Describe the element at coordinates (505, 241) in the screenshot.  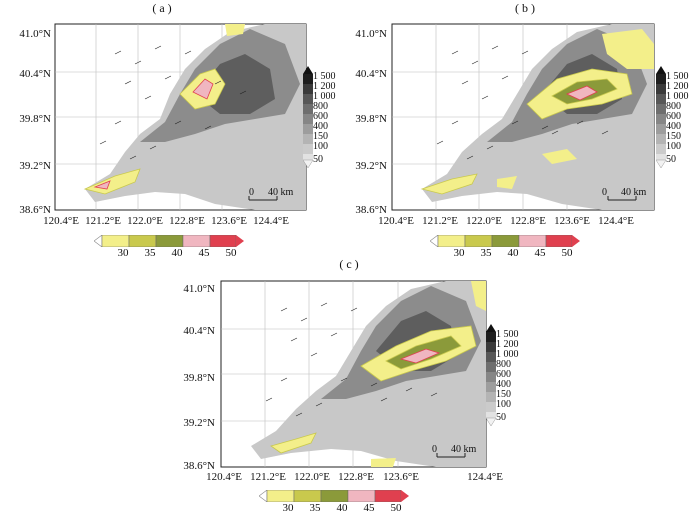
I see `reflectivity-colorbar-b` at that location.